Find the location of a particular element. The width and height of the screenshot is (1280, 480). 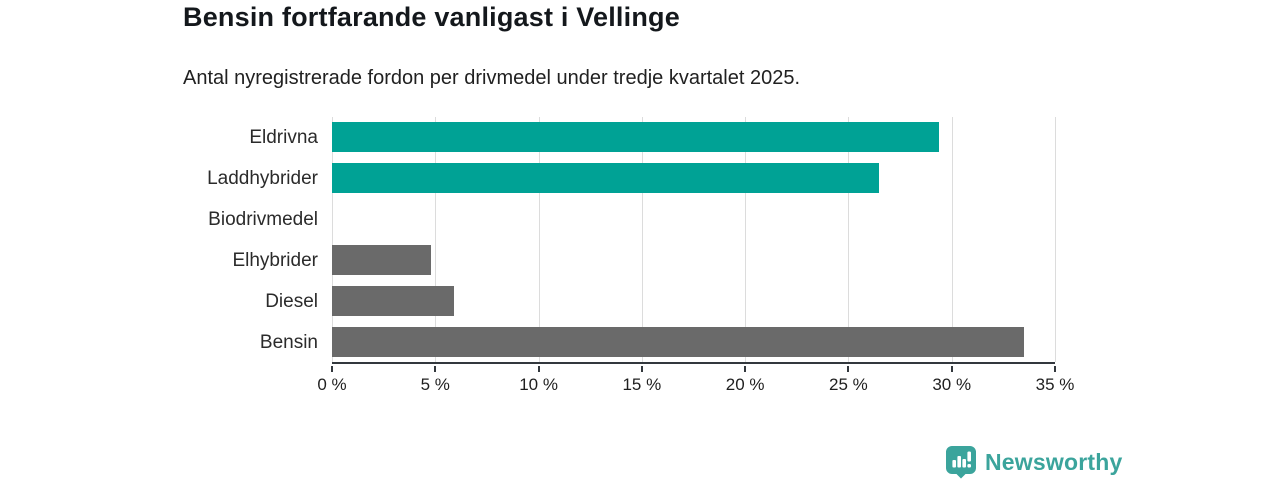

x-axis-tick-label: 20 % is located at coordinates (745, 384).